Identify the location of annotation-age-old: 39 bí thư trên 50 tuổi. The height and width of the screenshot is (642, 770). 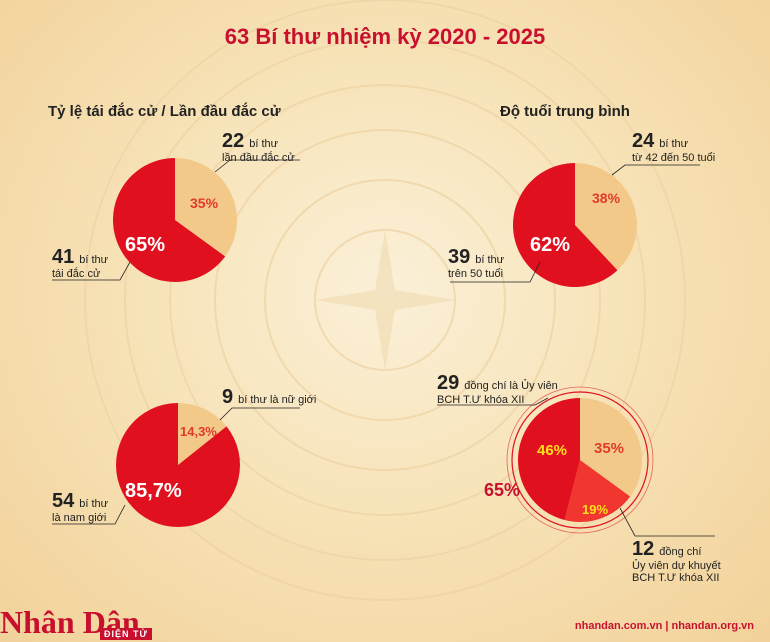
(476, 263).